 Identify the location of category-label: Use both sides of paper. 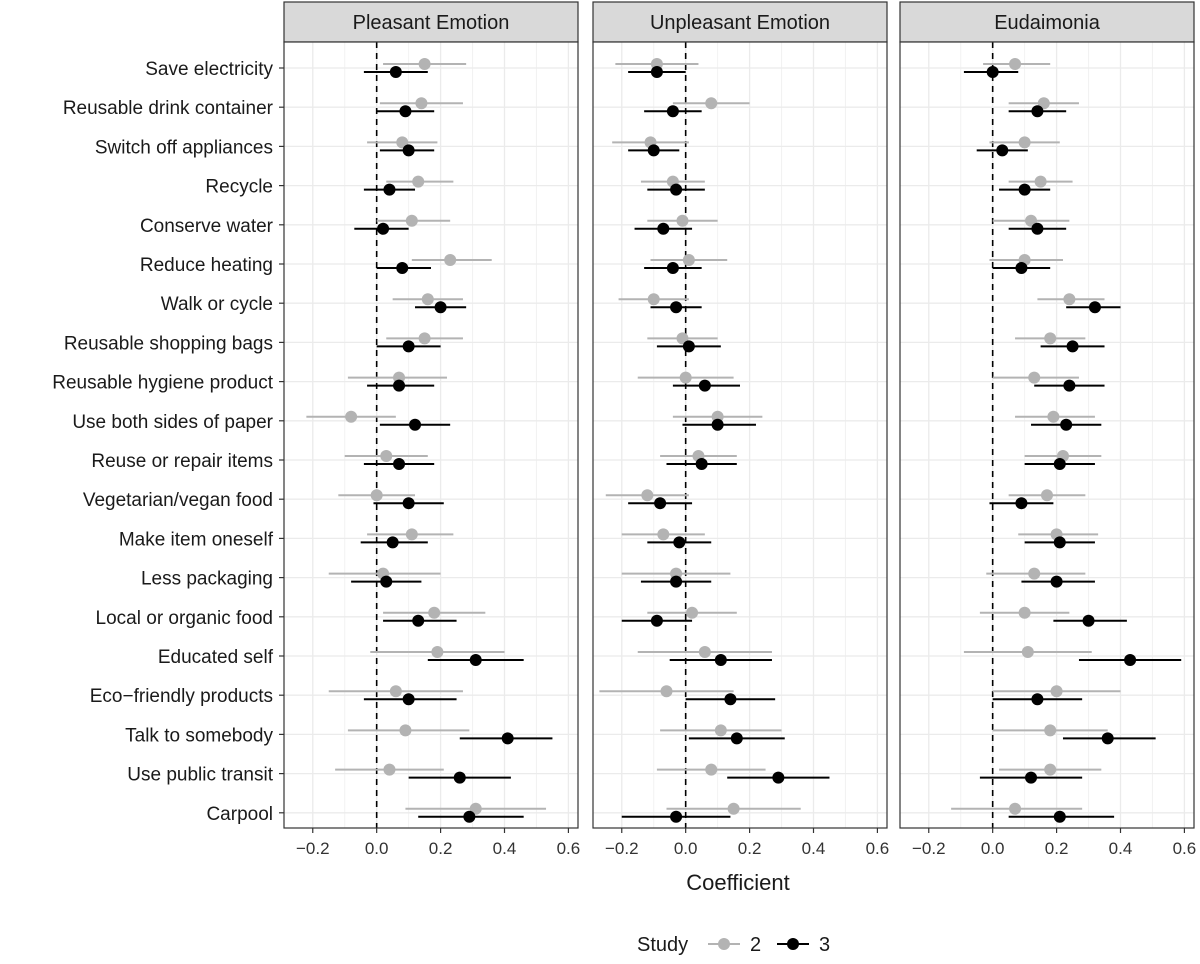
(172, 422).